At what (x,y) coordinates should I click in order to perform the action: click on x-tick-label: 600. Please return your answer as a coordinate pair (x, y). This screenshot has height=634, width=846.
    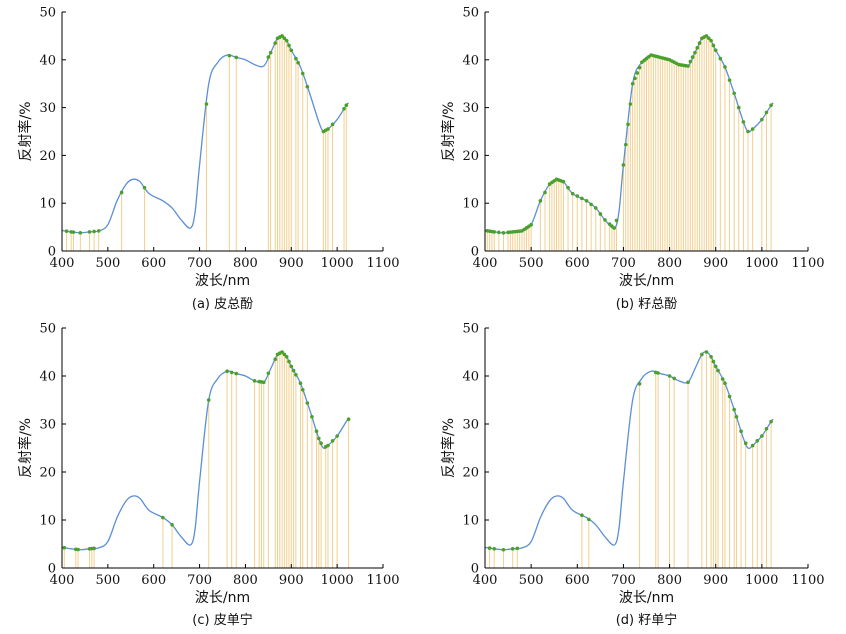
    Looking at the image, I should click on (153, 263).